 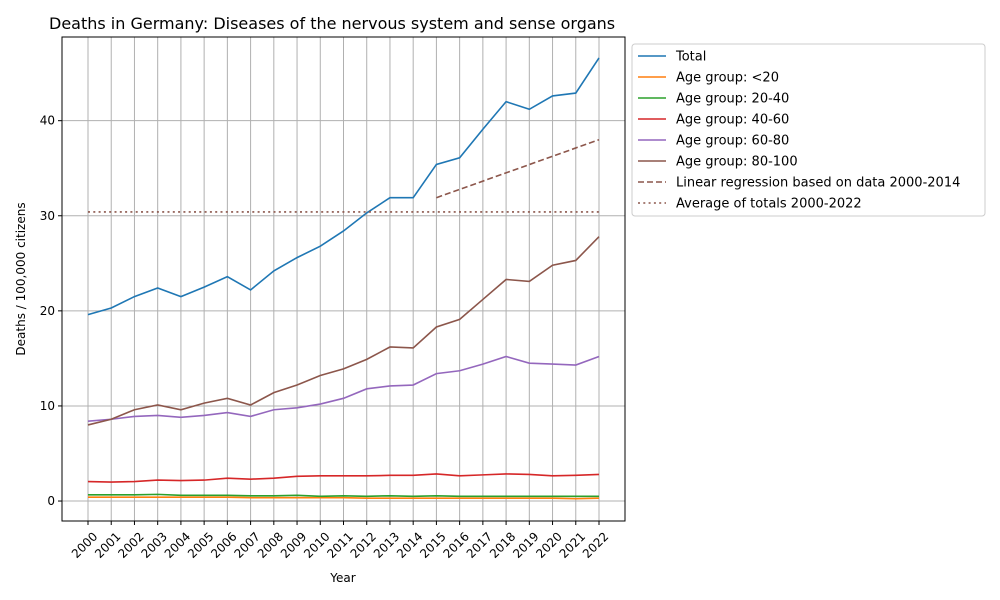 What do you see at coordinates (47, 406) in the screenshot?
I see `y-tick-label: 10` at bounding box center [47, 406].